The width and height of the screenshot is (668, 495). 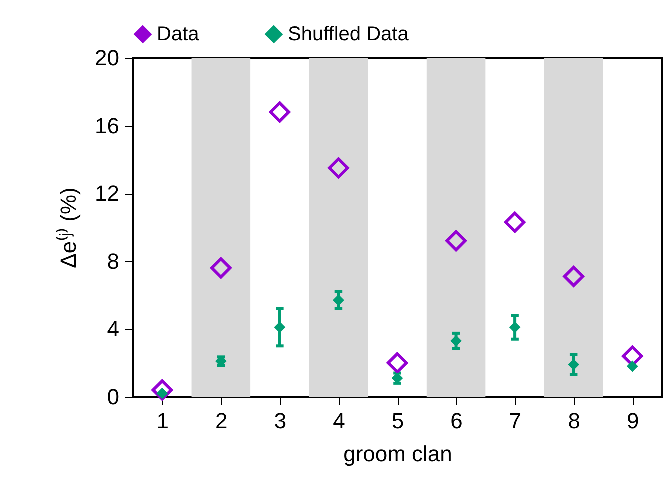 I want to click on x-tick-label: 2, so click(x=222, y=421).